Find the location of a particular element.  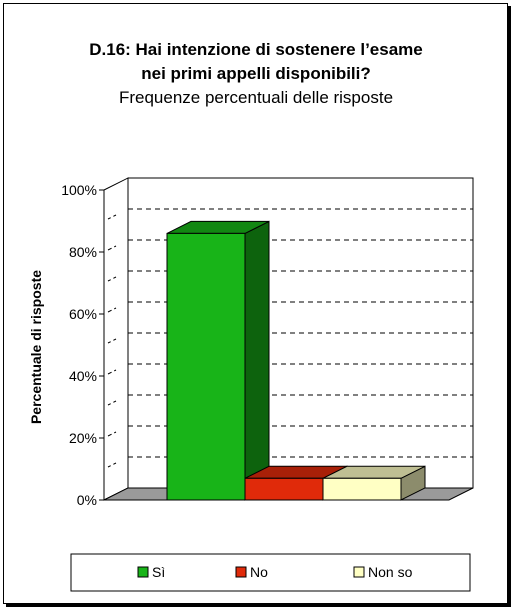

y-tick-label: 60% is located at coordinates (83, 314).